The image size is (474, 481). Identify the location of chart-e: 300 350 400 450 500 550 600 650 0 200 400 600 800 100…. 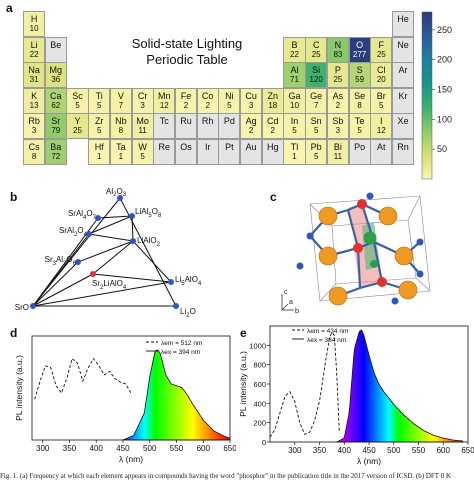
(356, 395).